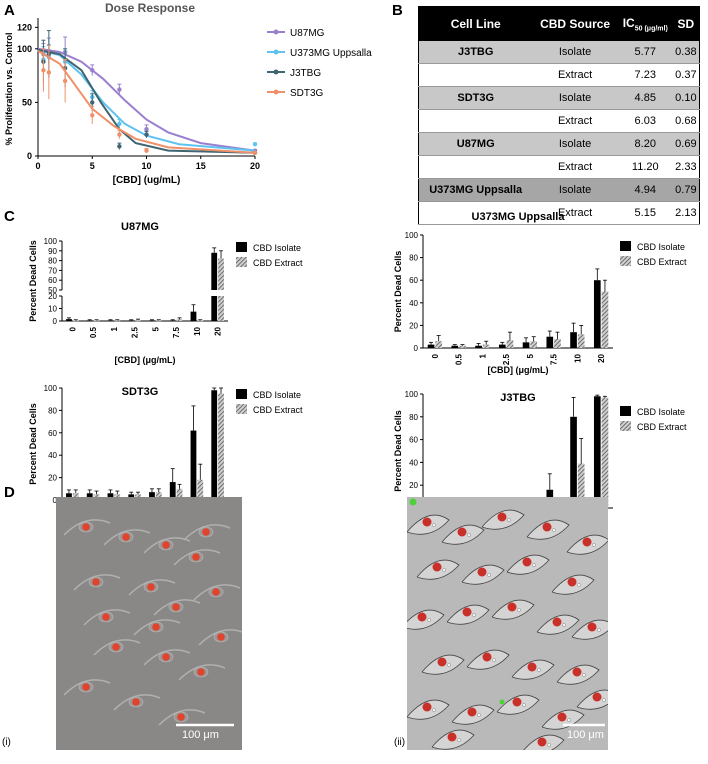 The width and height of the screenshot is (708, 764). I want to click on ic50-cell-sd: 0.68, so click(686, 121).